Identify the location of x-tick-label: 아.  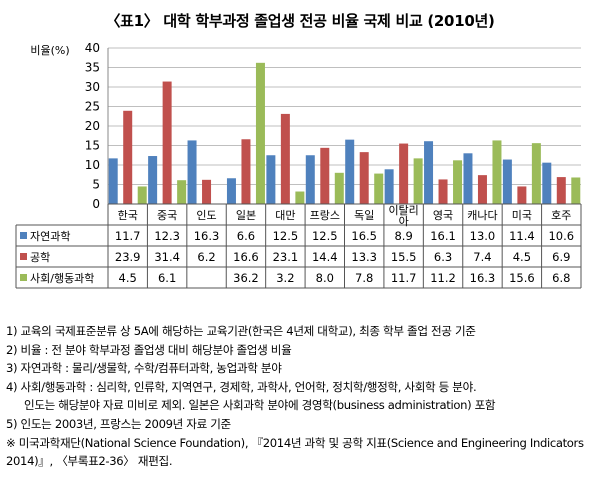
(404, 221).